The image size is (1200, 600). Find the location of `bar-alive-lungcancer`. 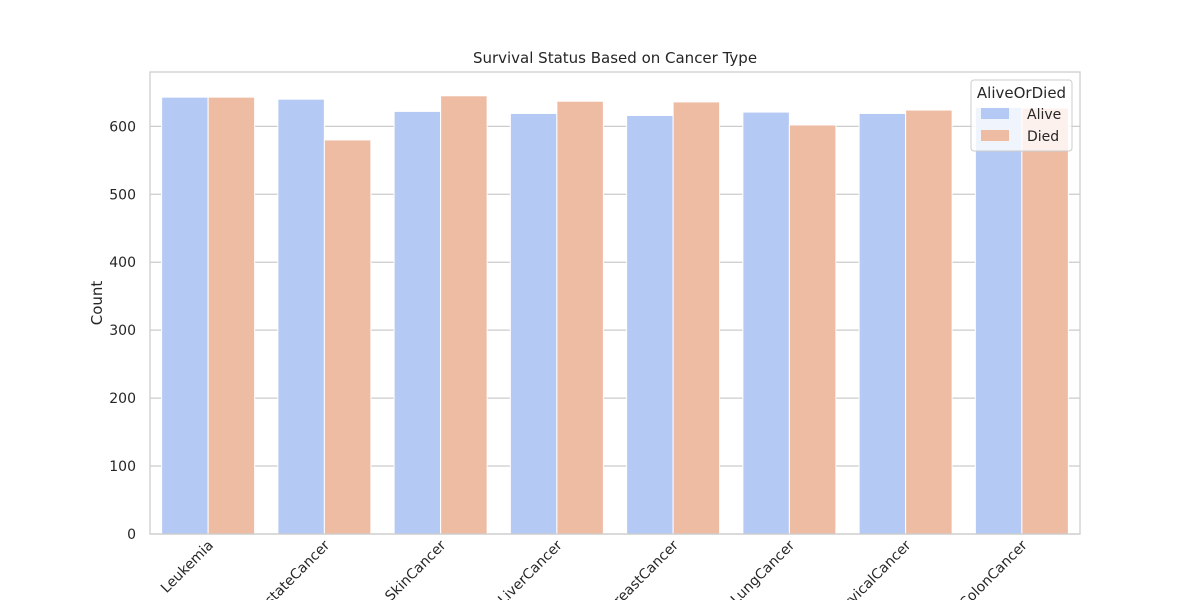

bar-alive-lungcancer is located at coordinates (766, 323).